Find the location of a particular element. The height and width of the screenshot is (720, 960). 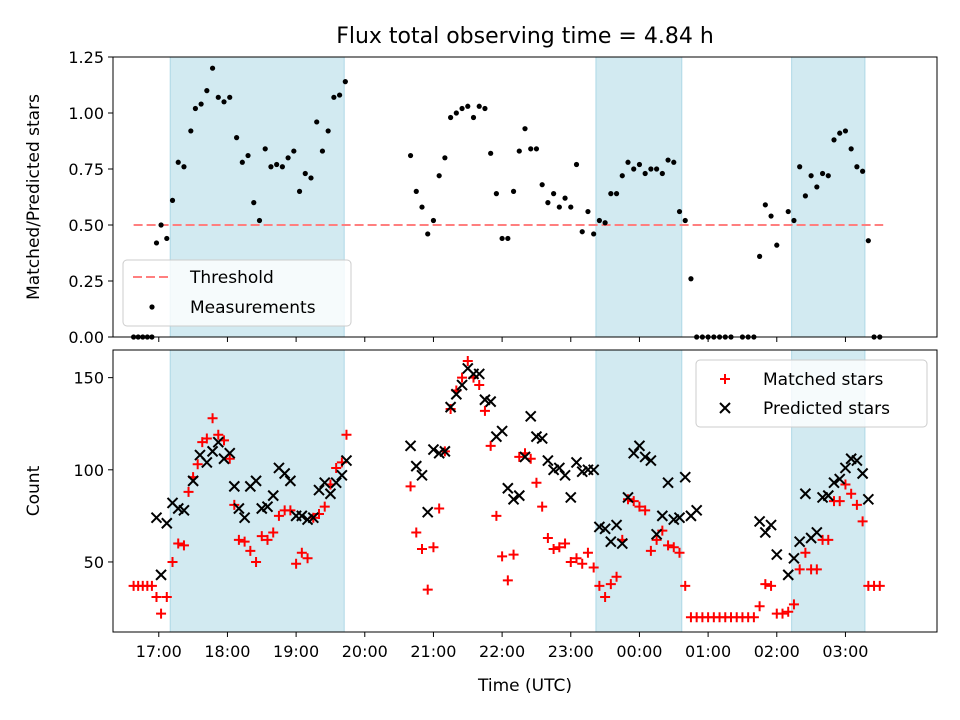

y-tick-label: 100 is located at coordinates (88, 470).